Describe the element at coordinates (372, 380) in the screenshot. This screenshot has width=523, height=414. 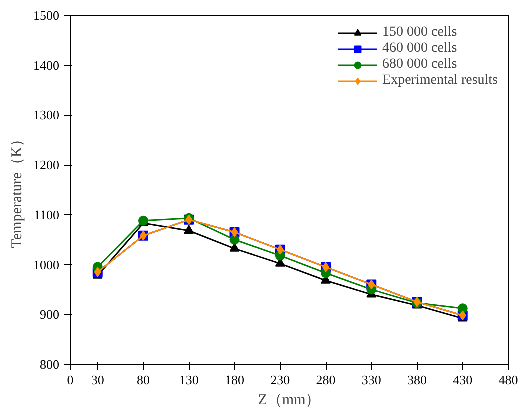
I see `x-tick-label: 330` at that location.